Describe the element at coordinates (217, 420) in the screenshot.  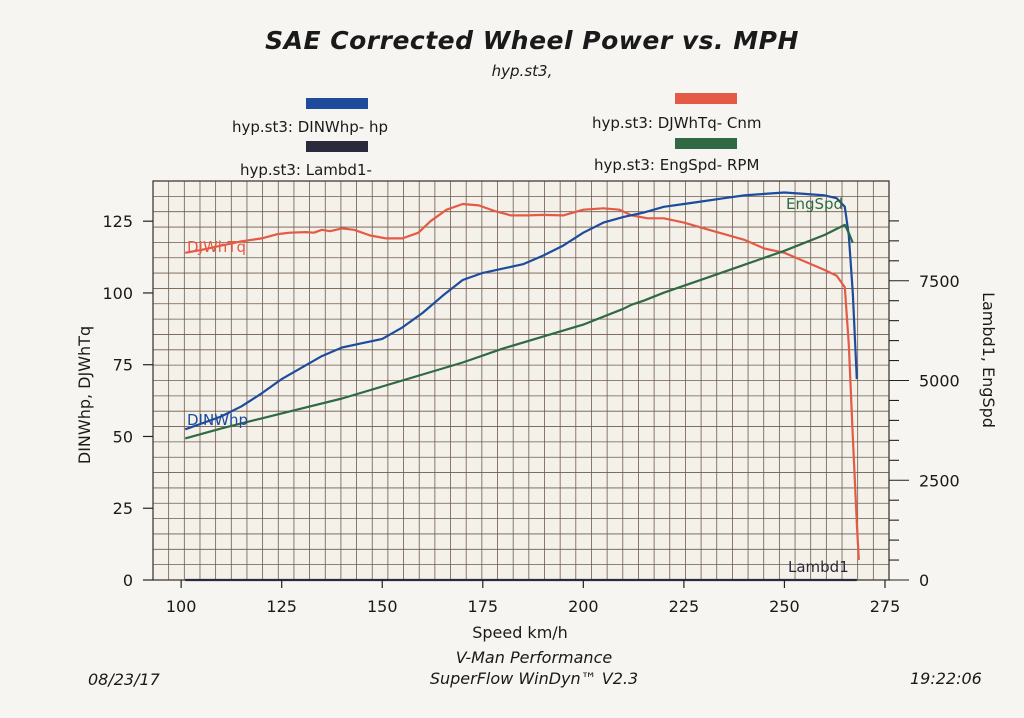
I see `series-label-dinwhp: DINWhp` at that location.